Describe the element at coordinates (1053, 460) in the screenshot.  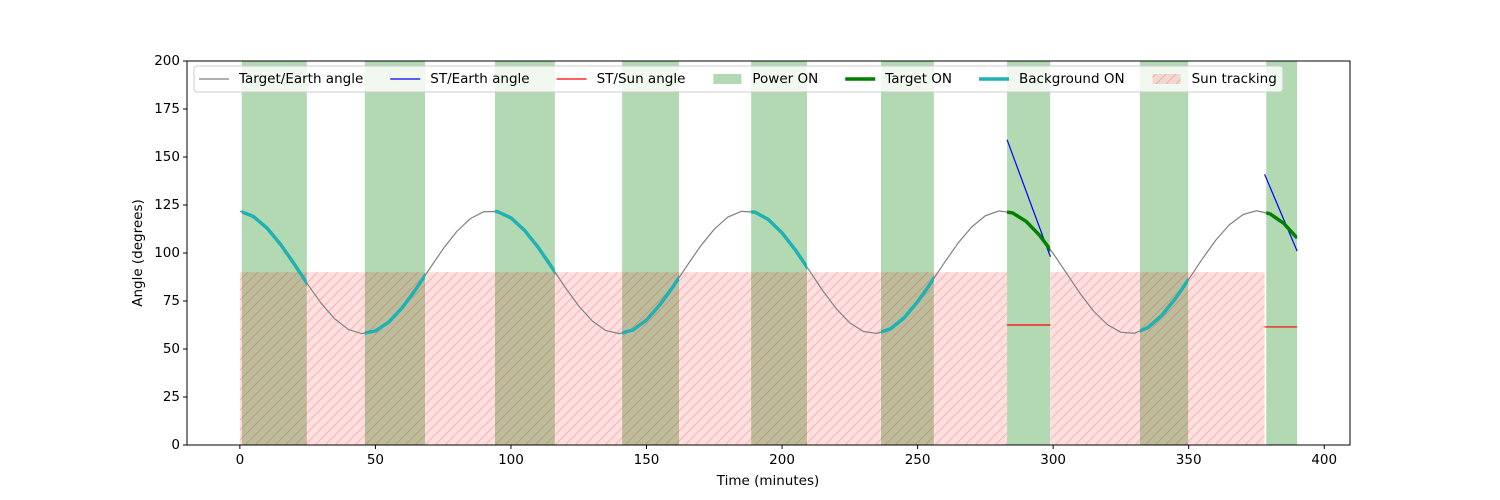
I see `x-tick-label: 300` at that location.